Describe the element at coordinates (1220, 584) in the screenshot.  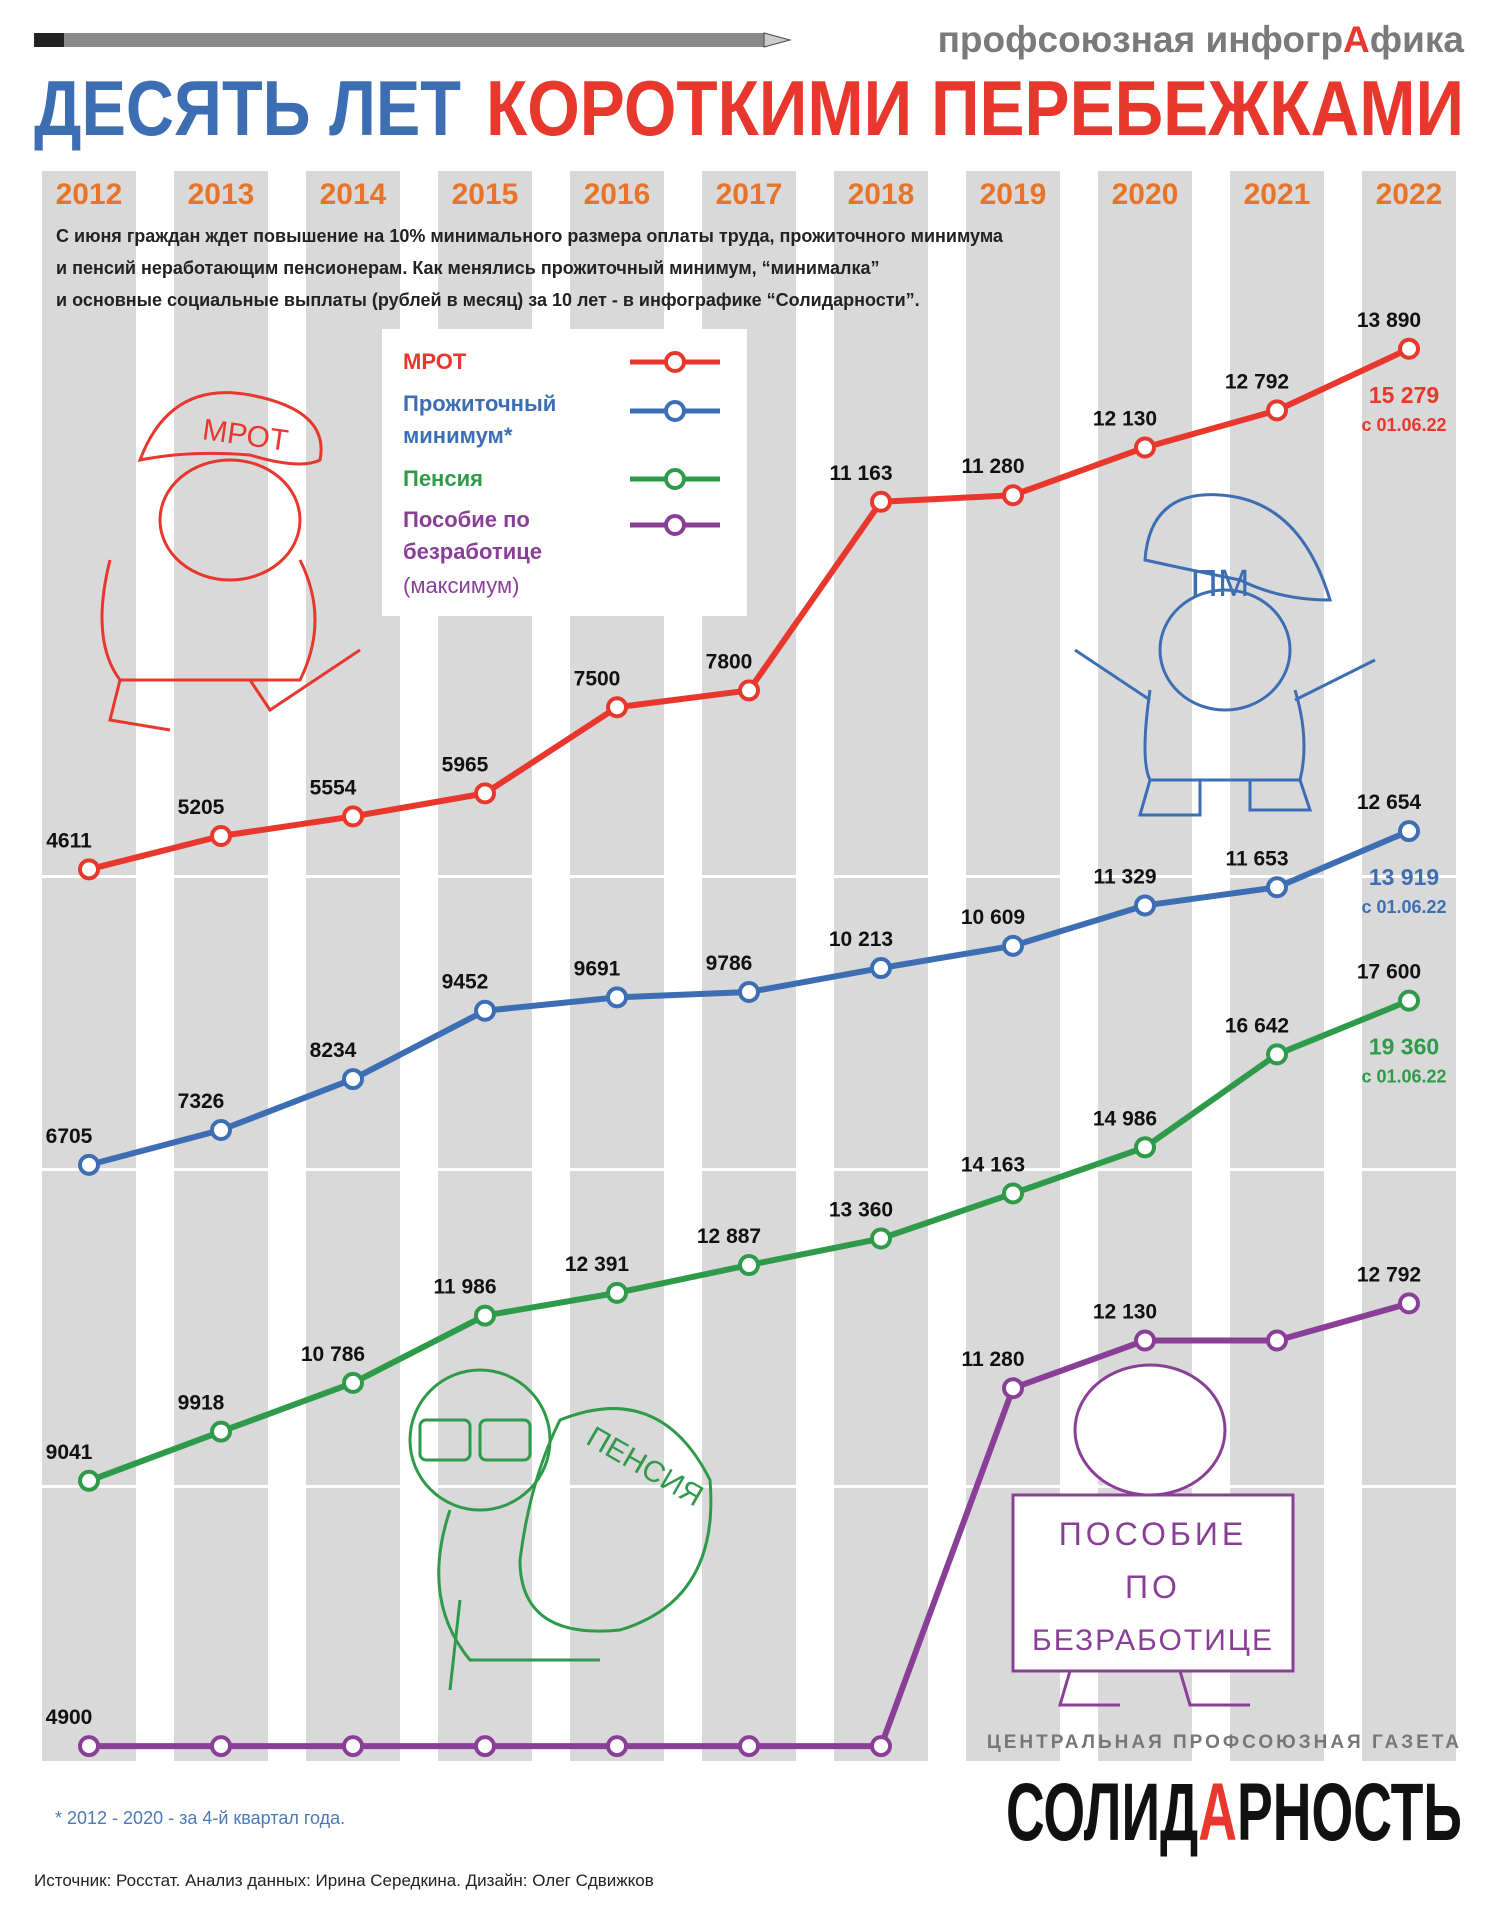
I see `cartoon-label: ПМ` at that location.